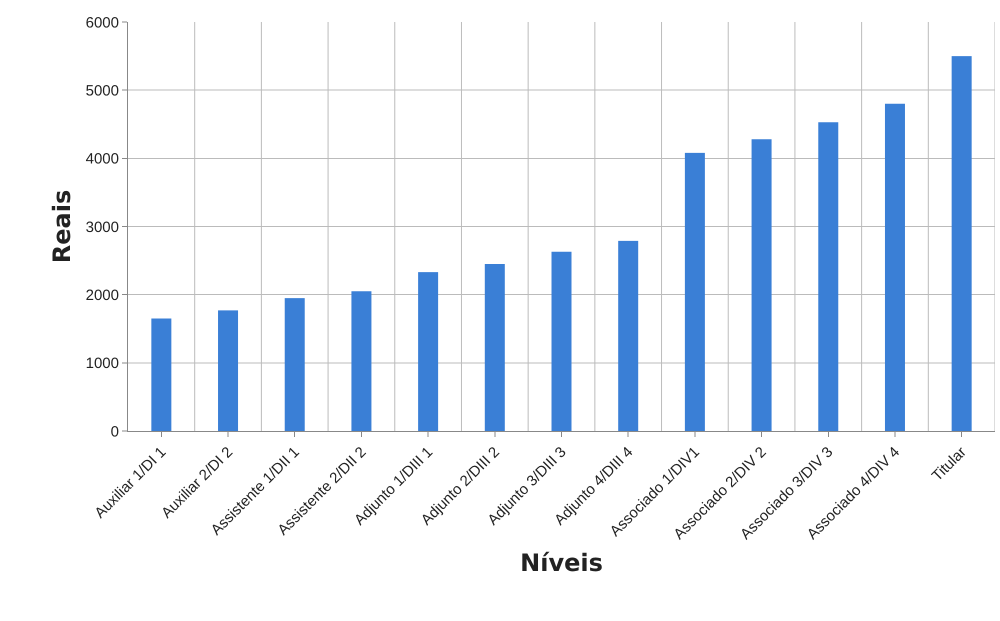  I want to click on y-tick-label: 6000, so click(102, 23).